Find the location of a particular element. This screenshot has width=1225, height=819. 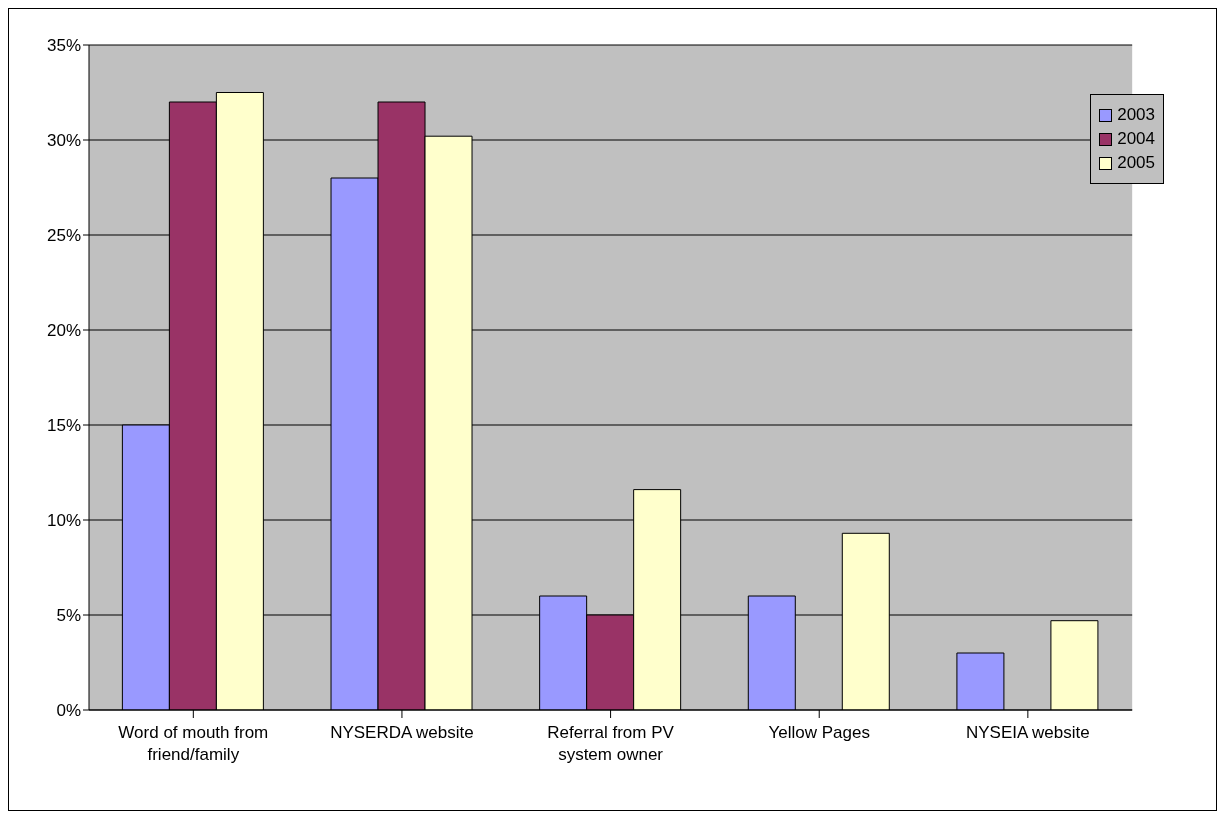

y-tick-label: 5% is located at coordinates (68, 616).